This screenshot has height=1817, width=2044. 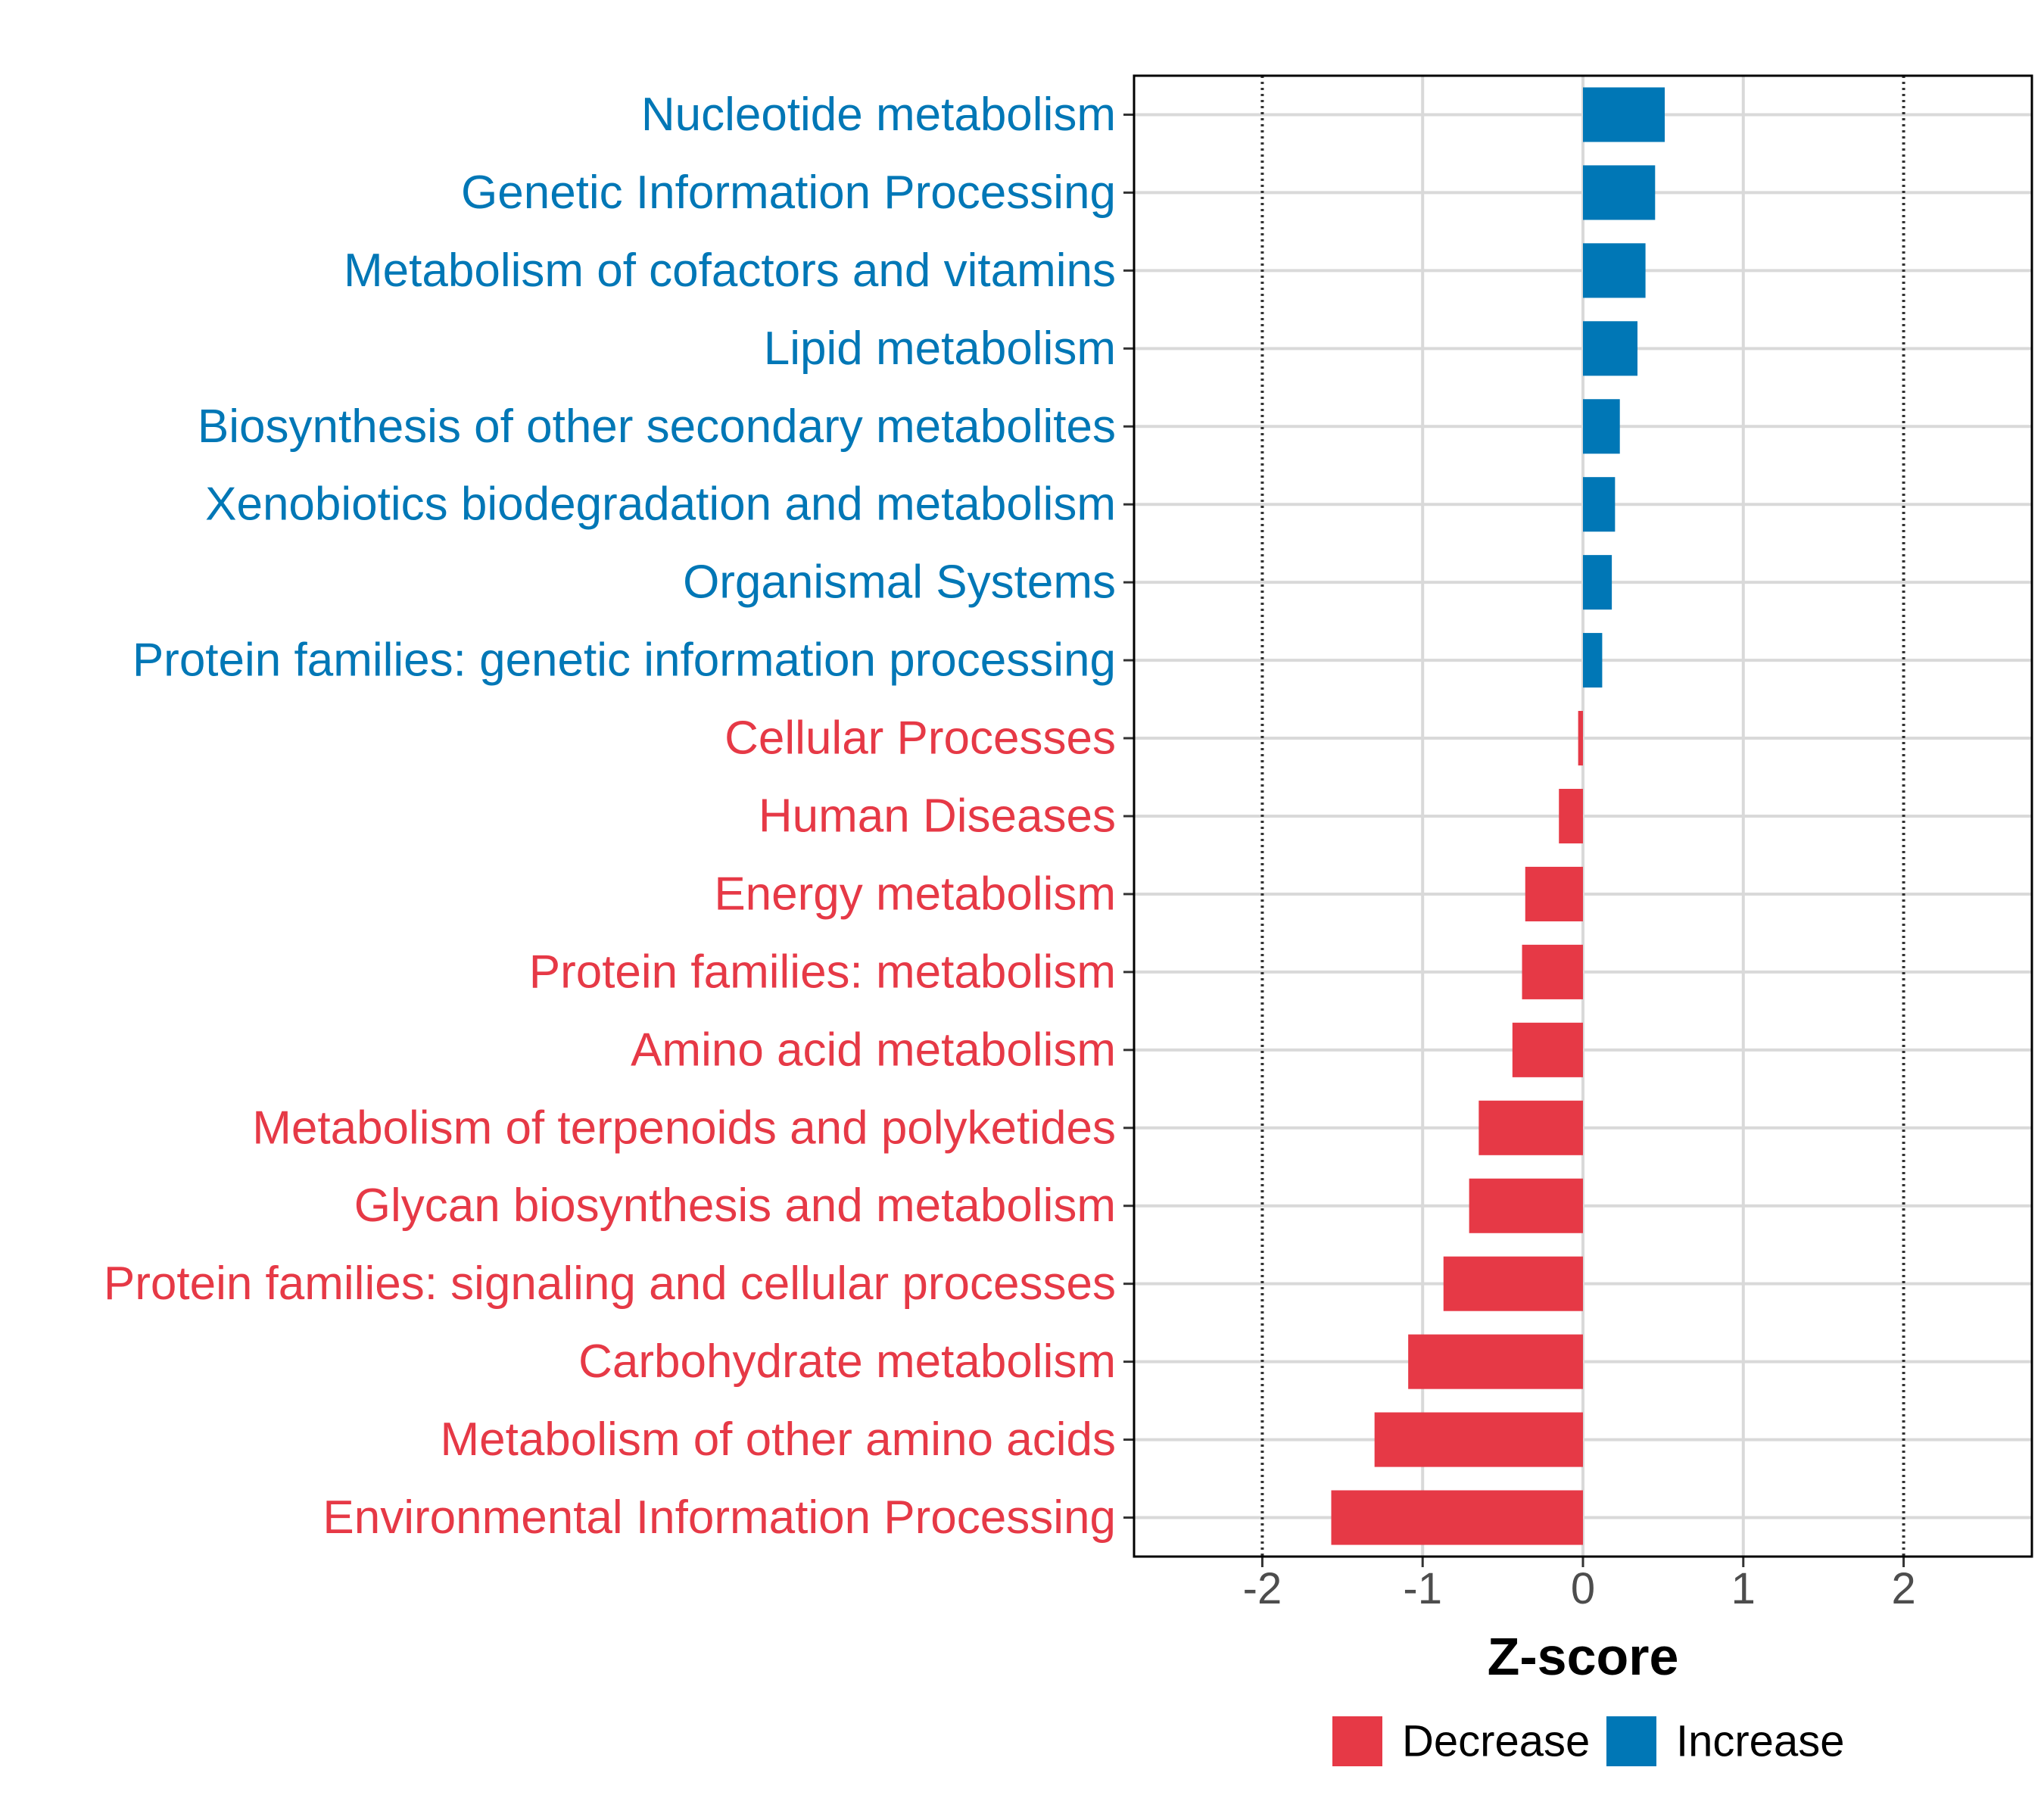 I want to click on x-tick-label: 1, so click(x=1744, y=1588).